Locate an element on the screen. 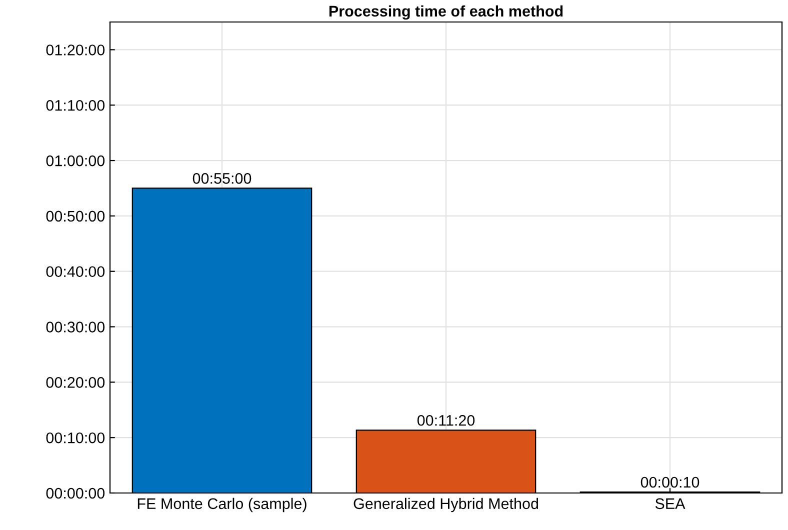  data-label: 00:11:20 is located at coordinates (446, 420).